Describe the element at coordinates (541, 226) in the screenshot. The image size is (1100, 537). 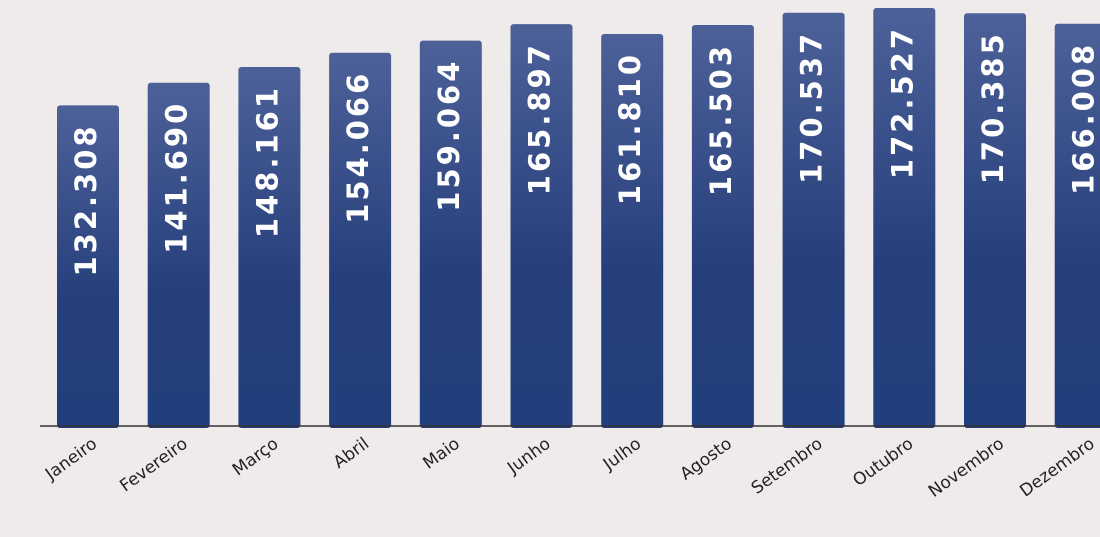
I see `bar-junho` at that location.